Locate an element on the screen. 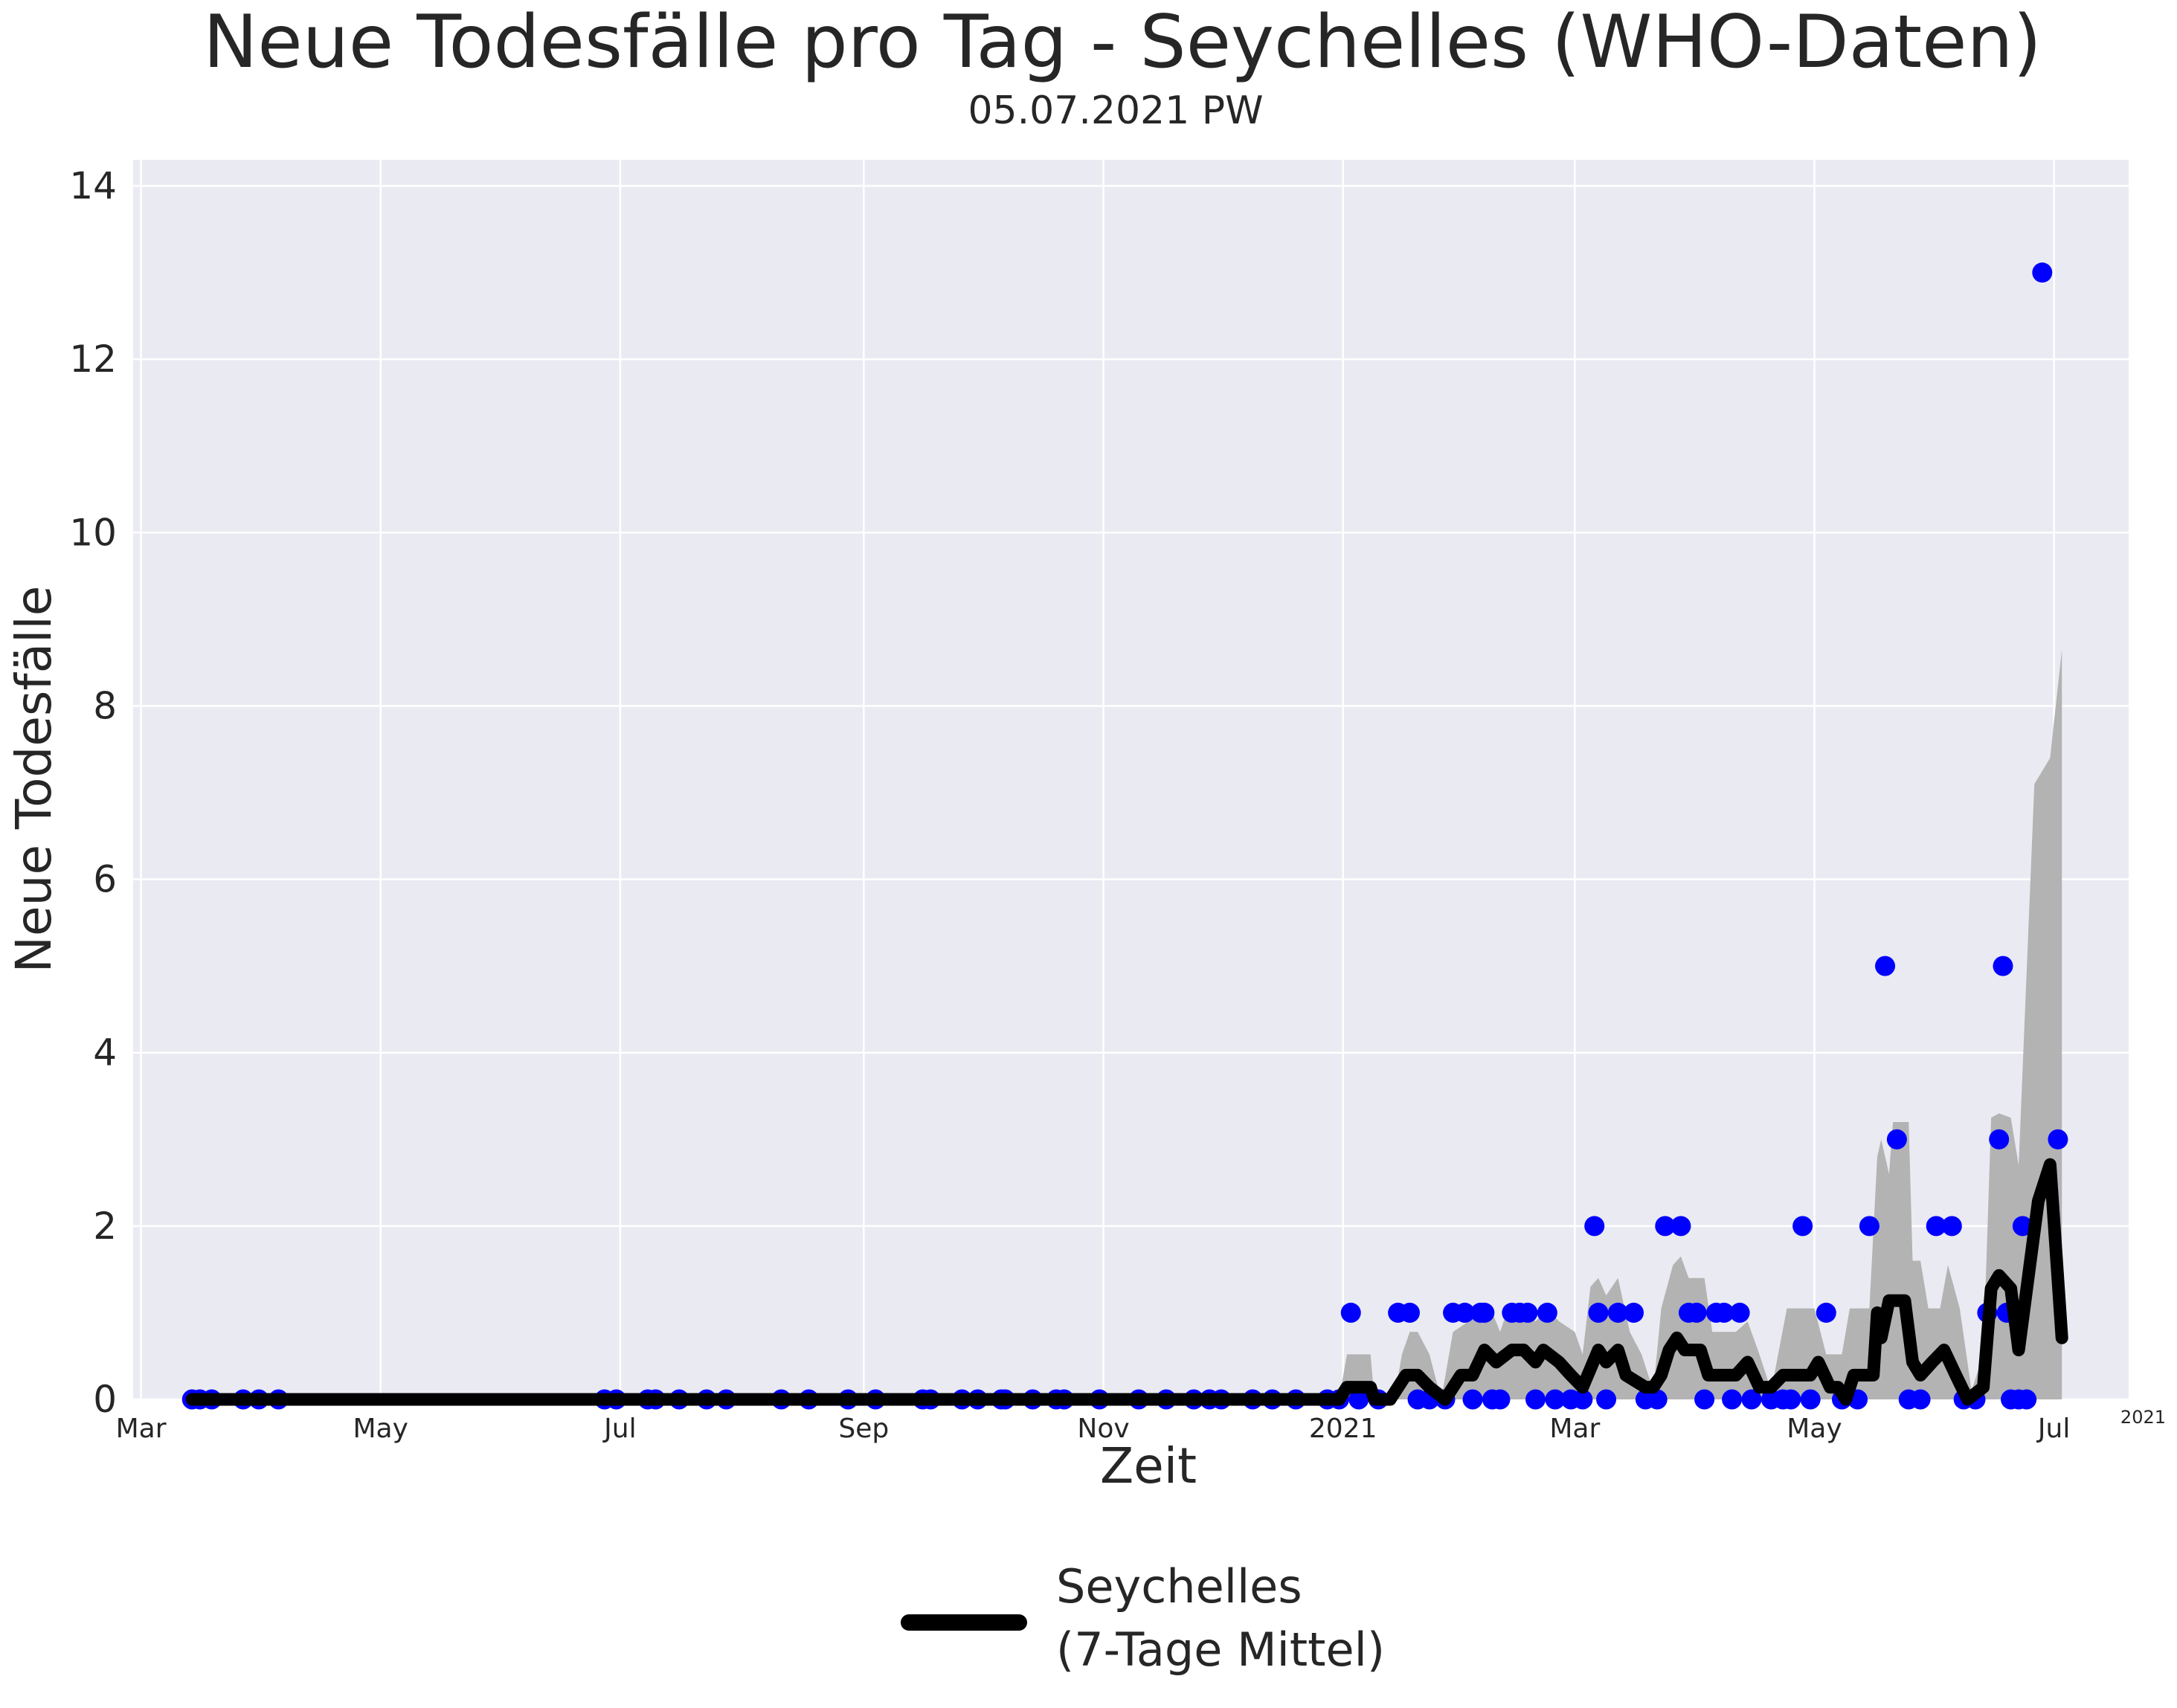 Image resolution: width=2177 pixels, height=1708 pixels. uncertainty-band is located at coordinates (1701, 1024).